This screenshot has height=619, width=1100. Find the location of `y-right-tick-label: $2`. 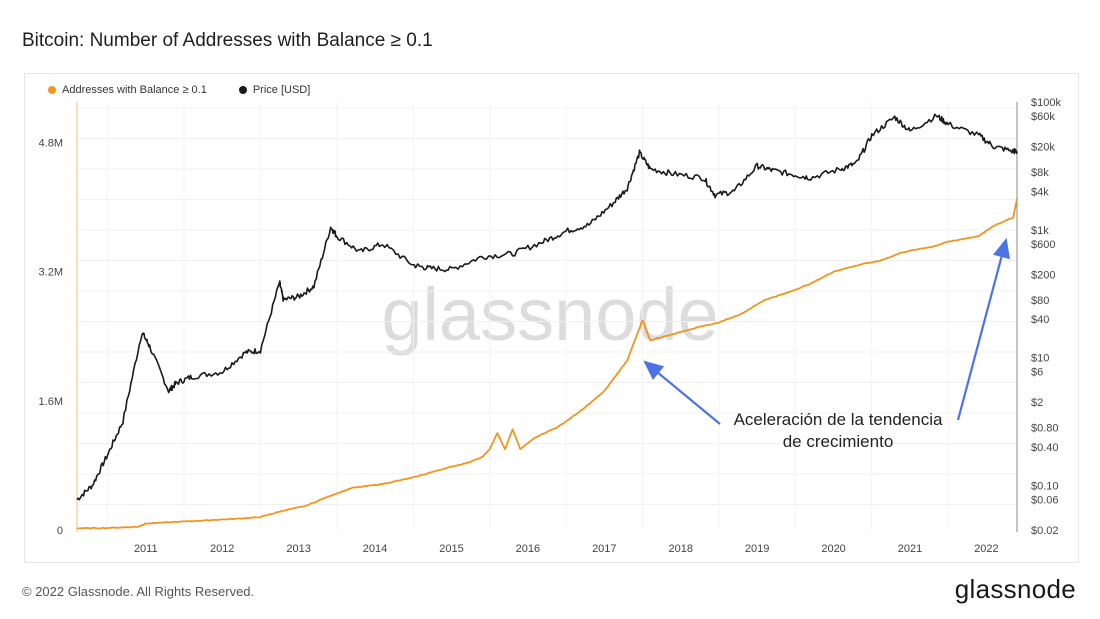

y-right-tick-label: $2 is located at coordinates (1037, 403).